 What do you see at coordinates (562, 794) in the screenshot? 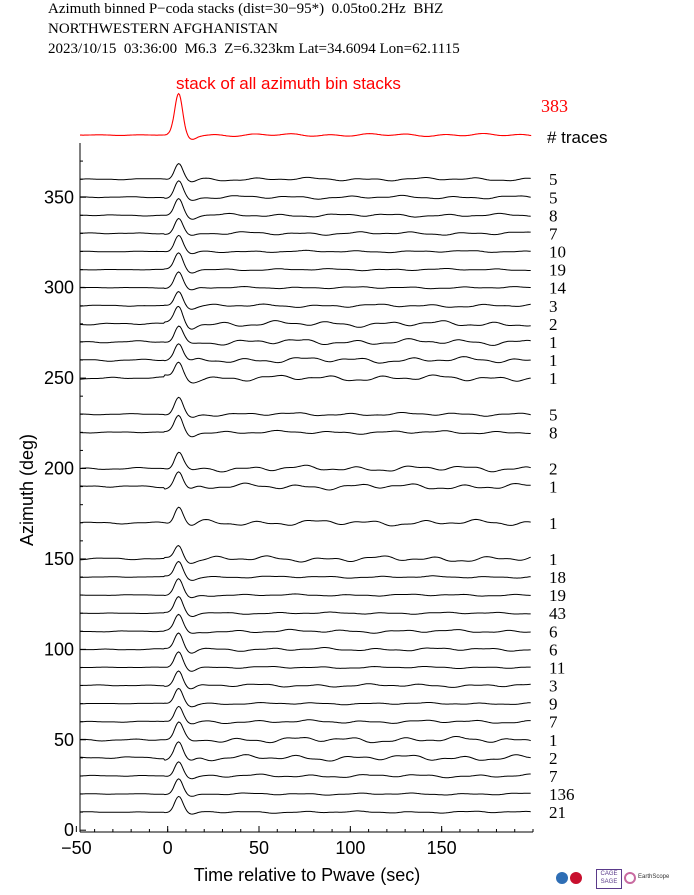
I see `trace-count: 136` at bounding box center [562, 794].